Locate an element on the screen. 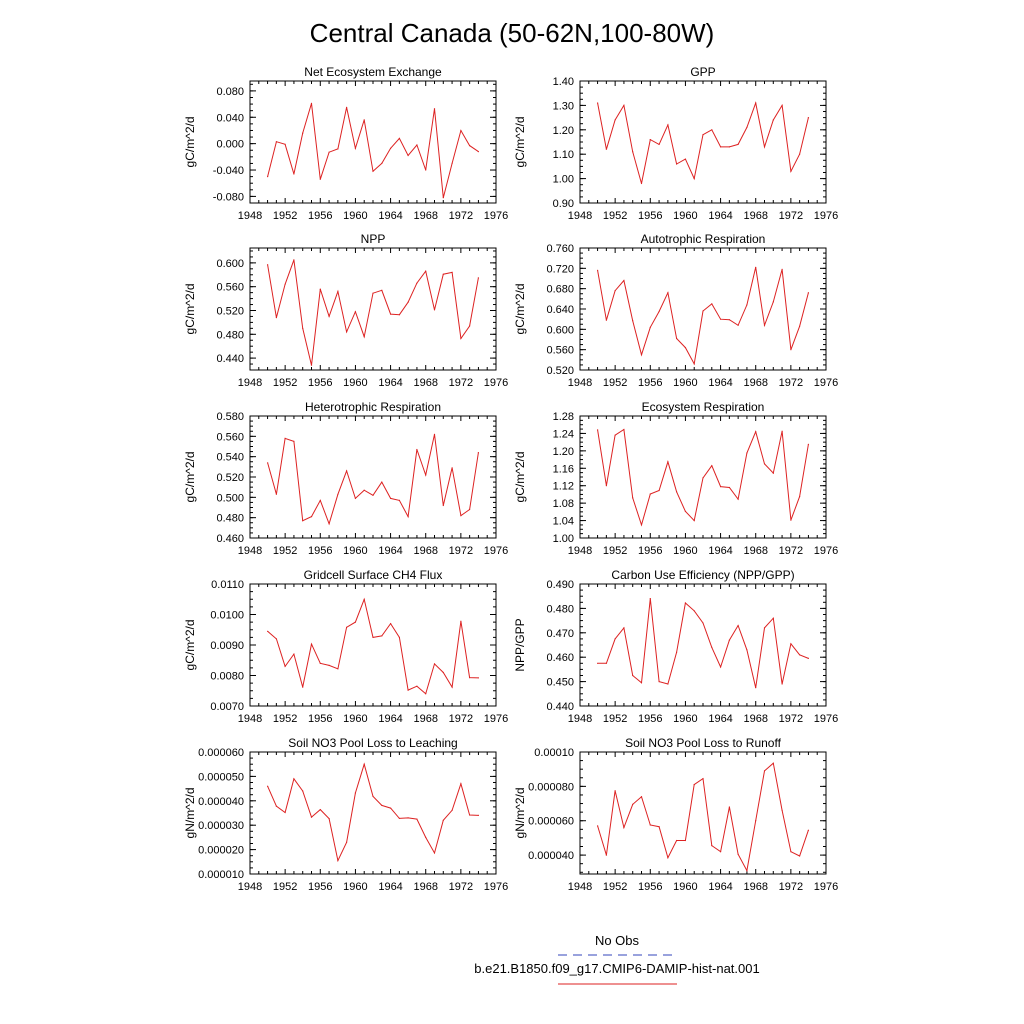 The image size is (1024, 1024). x-tick-label: 1948 is located at coordinates (580, 216).